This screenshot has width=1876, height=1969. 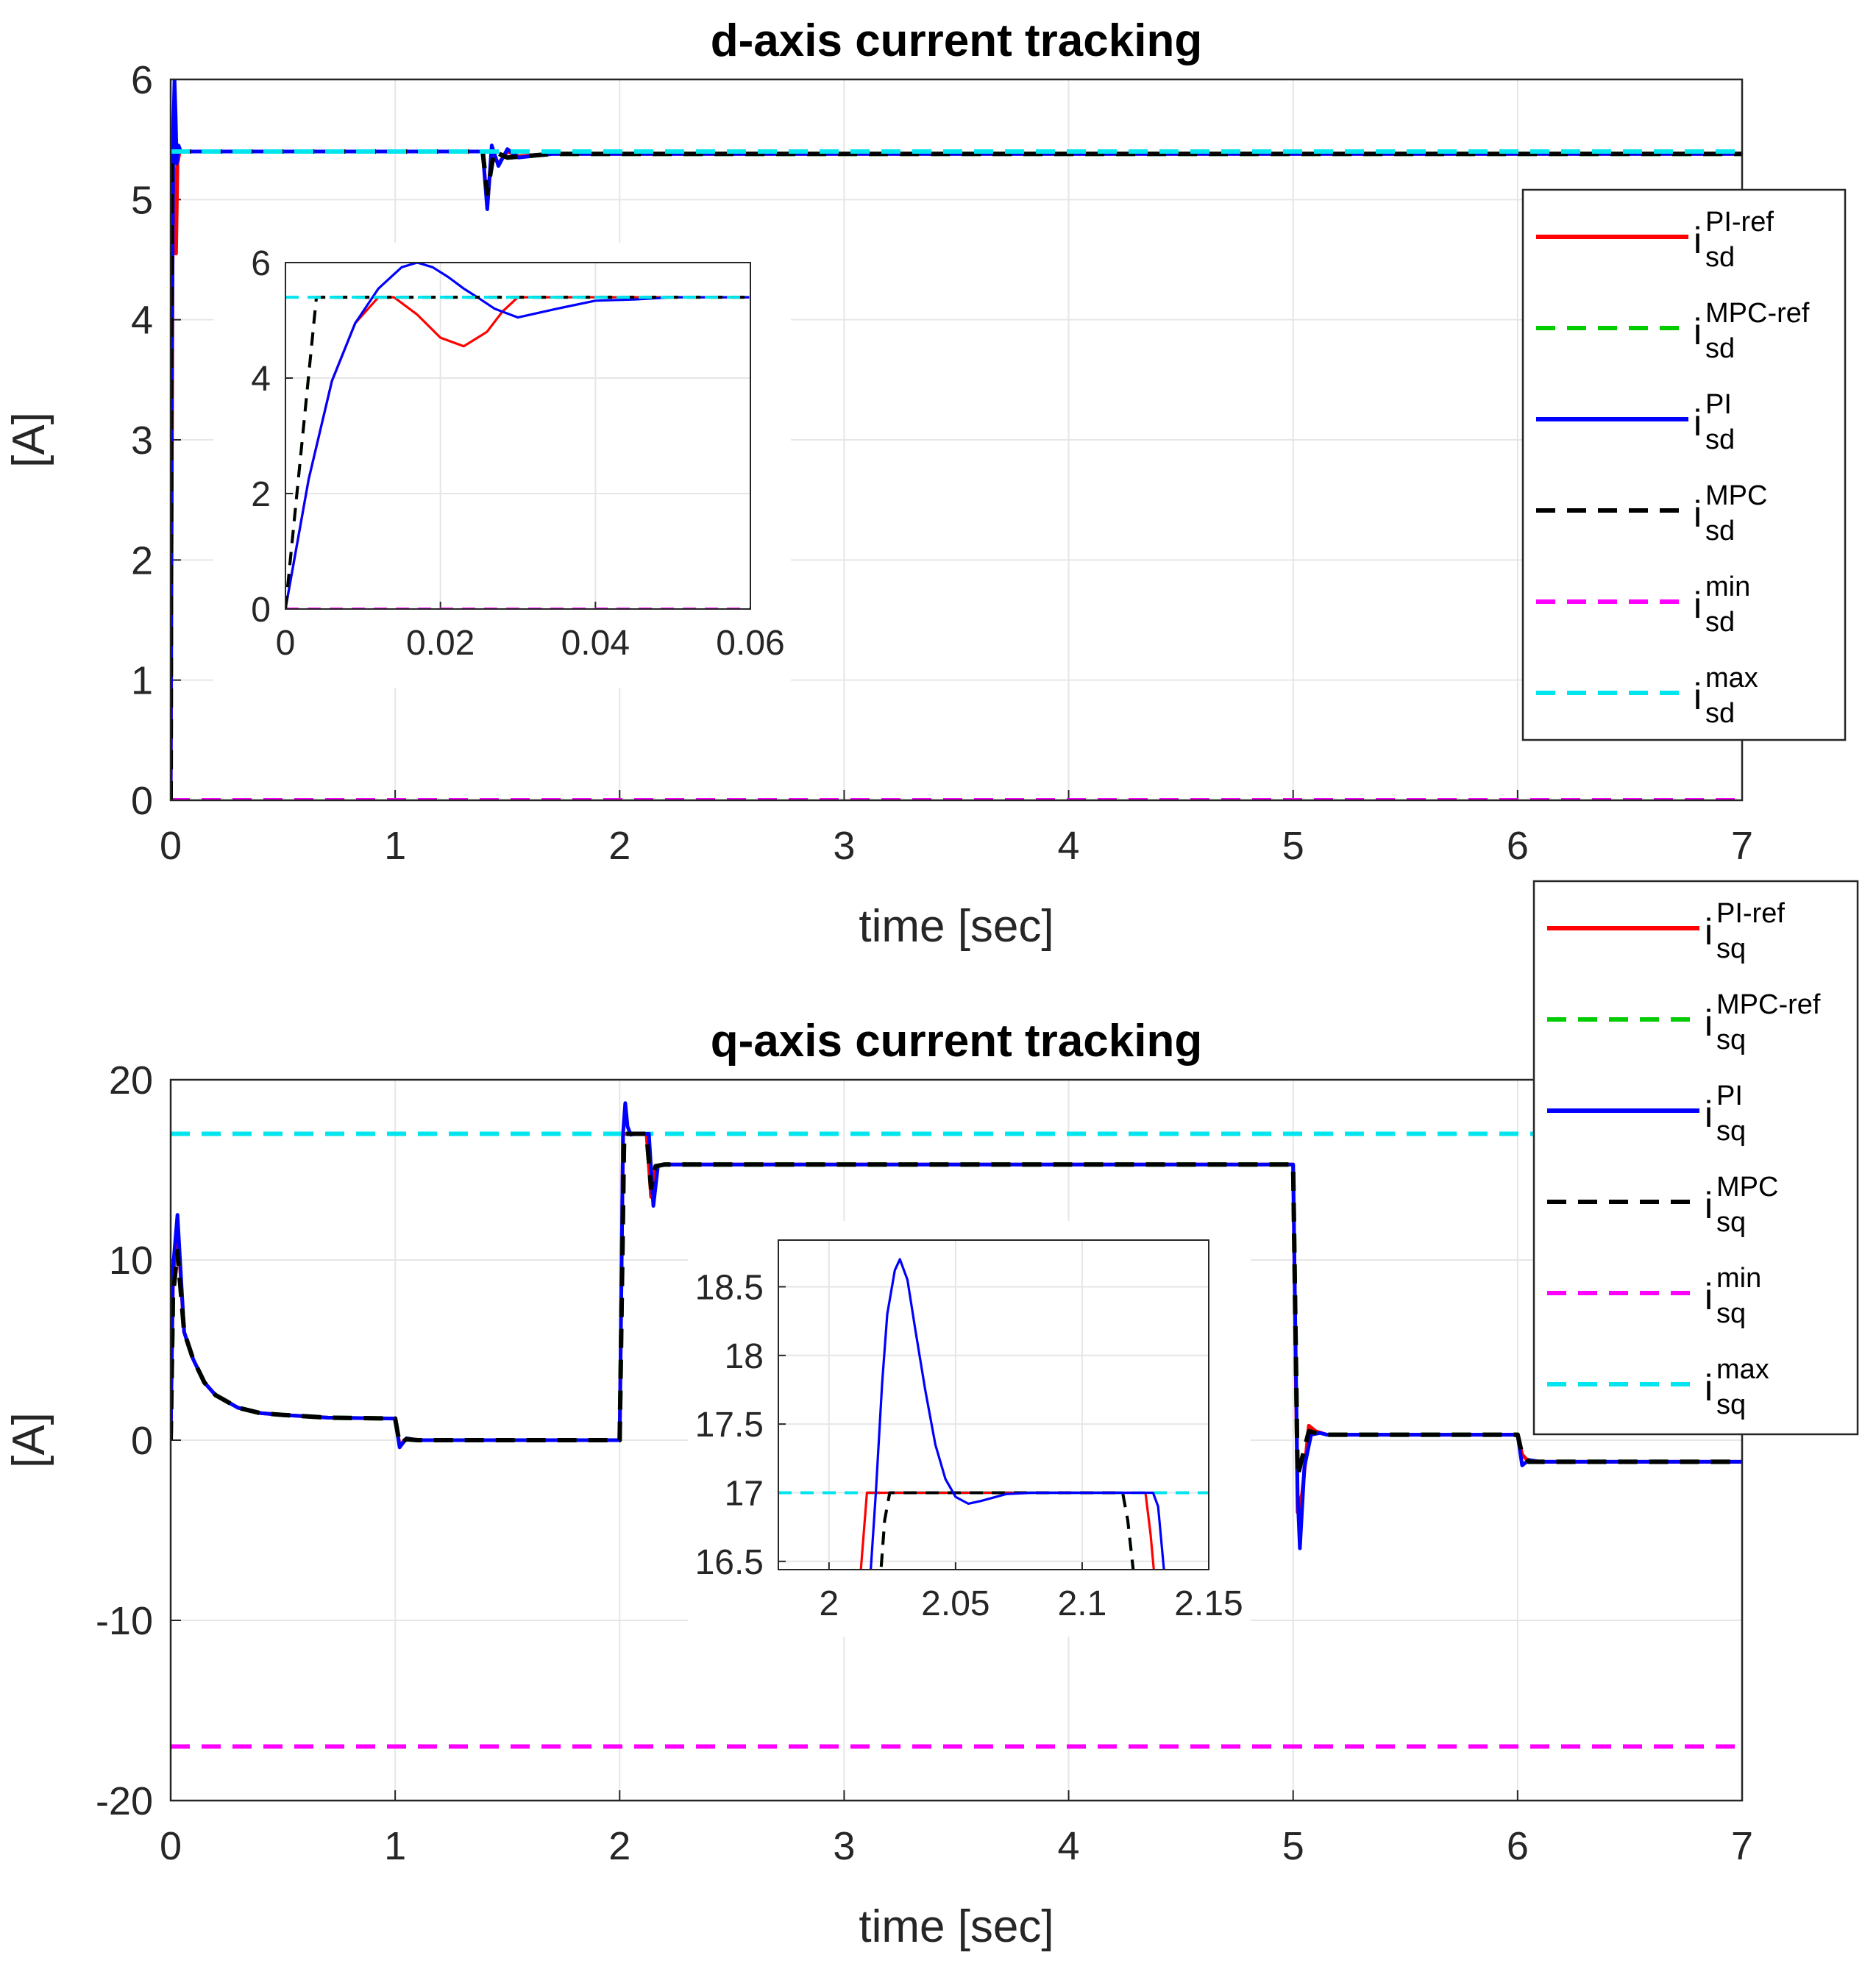 What do you see at coordinates (1293, 846) in the screenshot?
I see `chart1-x-tick-label: 5` at bounding box center [1293, 846].